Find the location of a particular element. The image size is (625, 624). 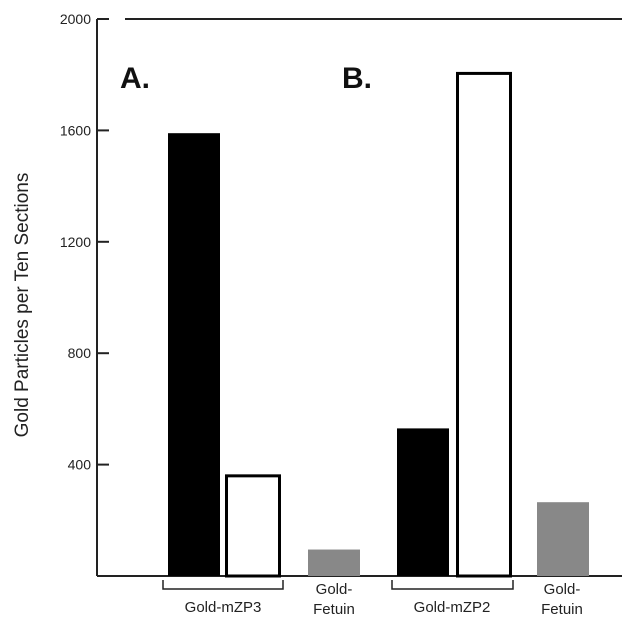

y-tick-label: 1200 is located at coordinates (75, 242).